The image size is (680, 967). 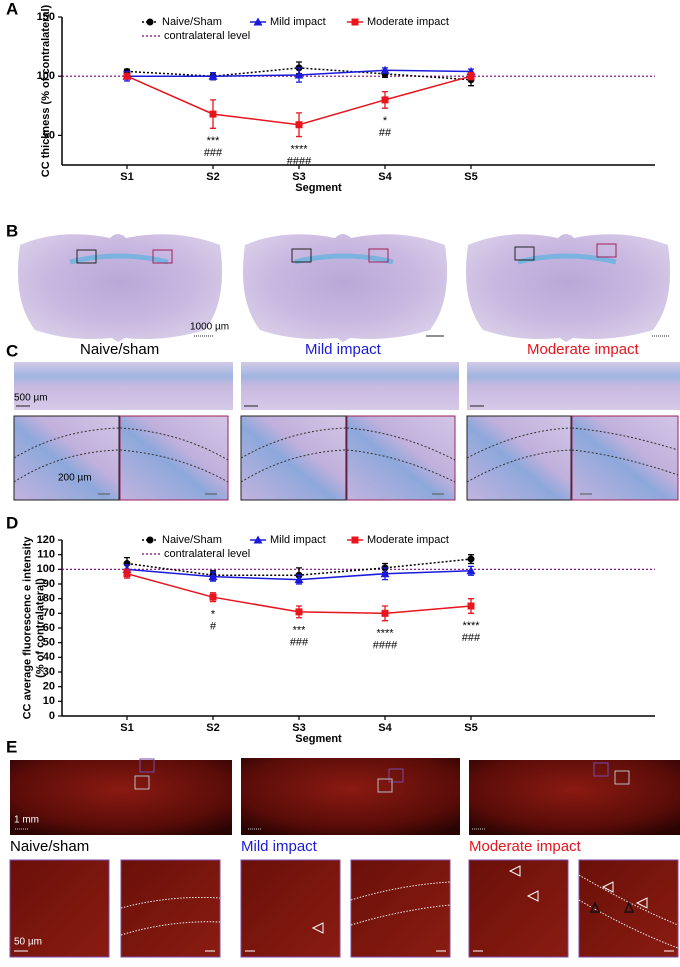 What do you see at coordinates (49, 701) in the screenshot?
I see `y-tick-label: 10` at bounding box center [49, 701].